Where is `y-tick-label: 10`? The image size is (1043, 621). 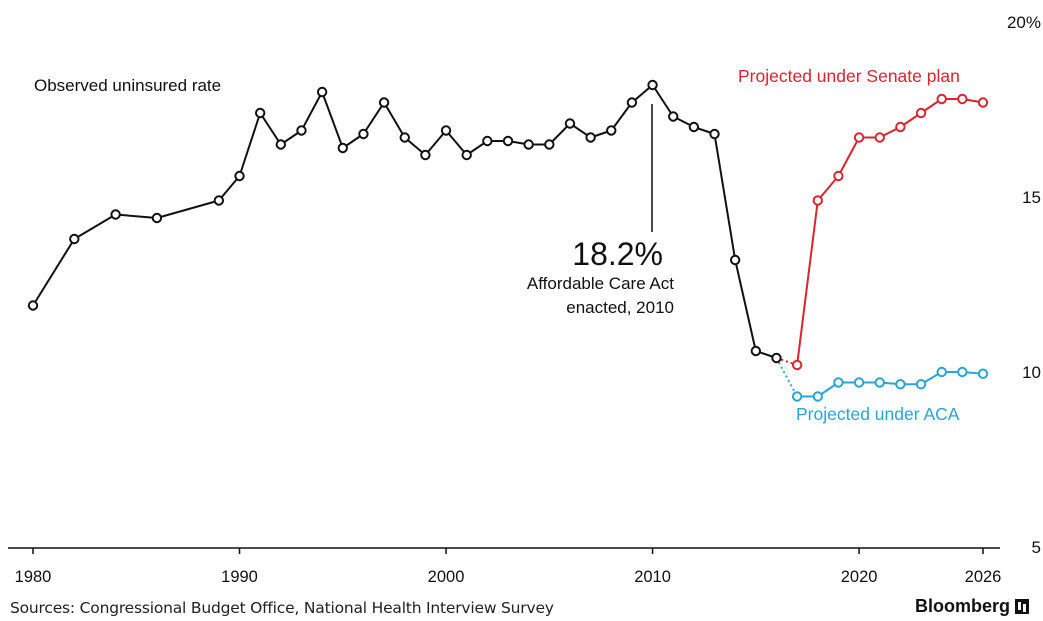 y-tick-label: 10 is located at coordinates (1031, 372).